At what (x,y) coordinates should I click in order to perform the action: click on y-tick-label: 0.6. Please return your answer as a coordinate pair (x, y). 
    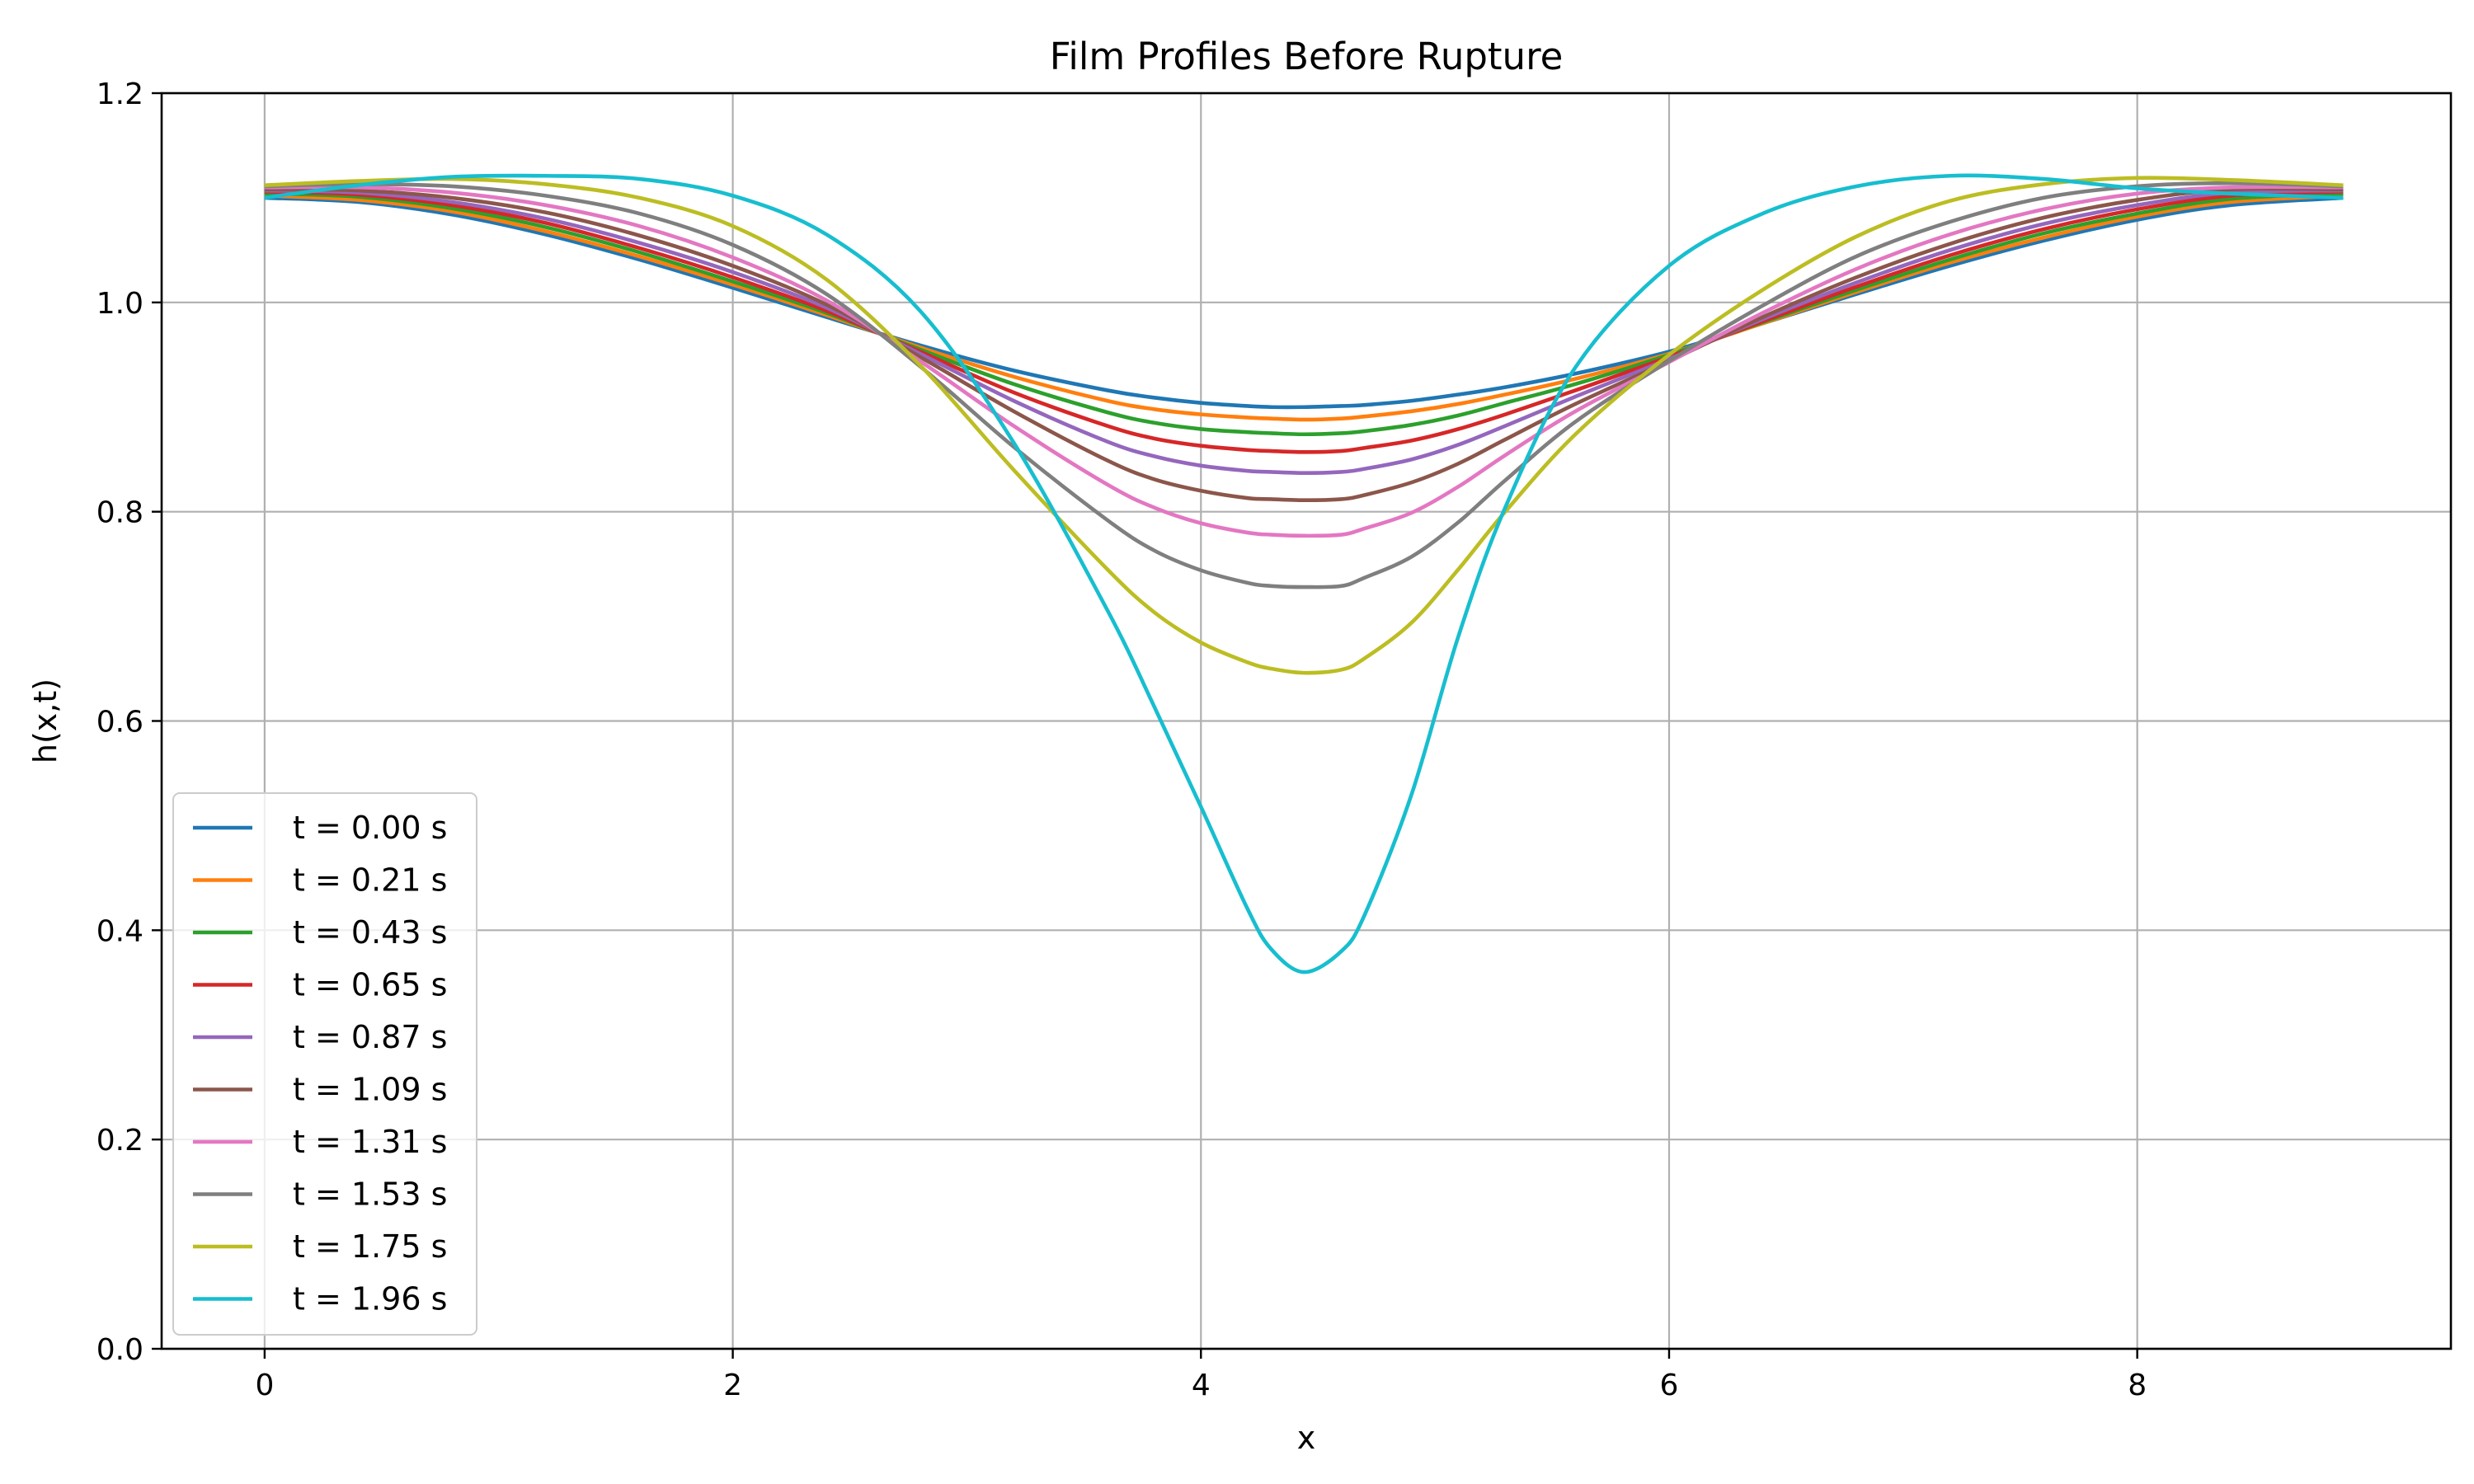
    Looking at the image, I should click on (119, 723).